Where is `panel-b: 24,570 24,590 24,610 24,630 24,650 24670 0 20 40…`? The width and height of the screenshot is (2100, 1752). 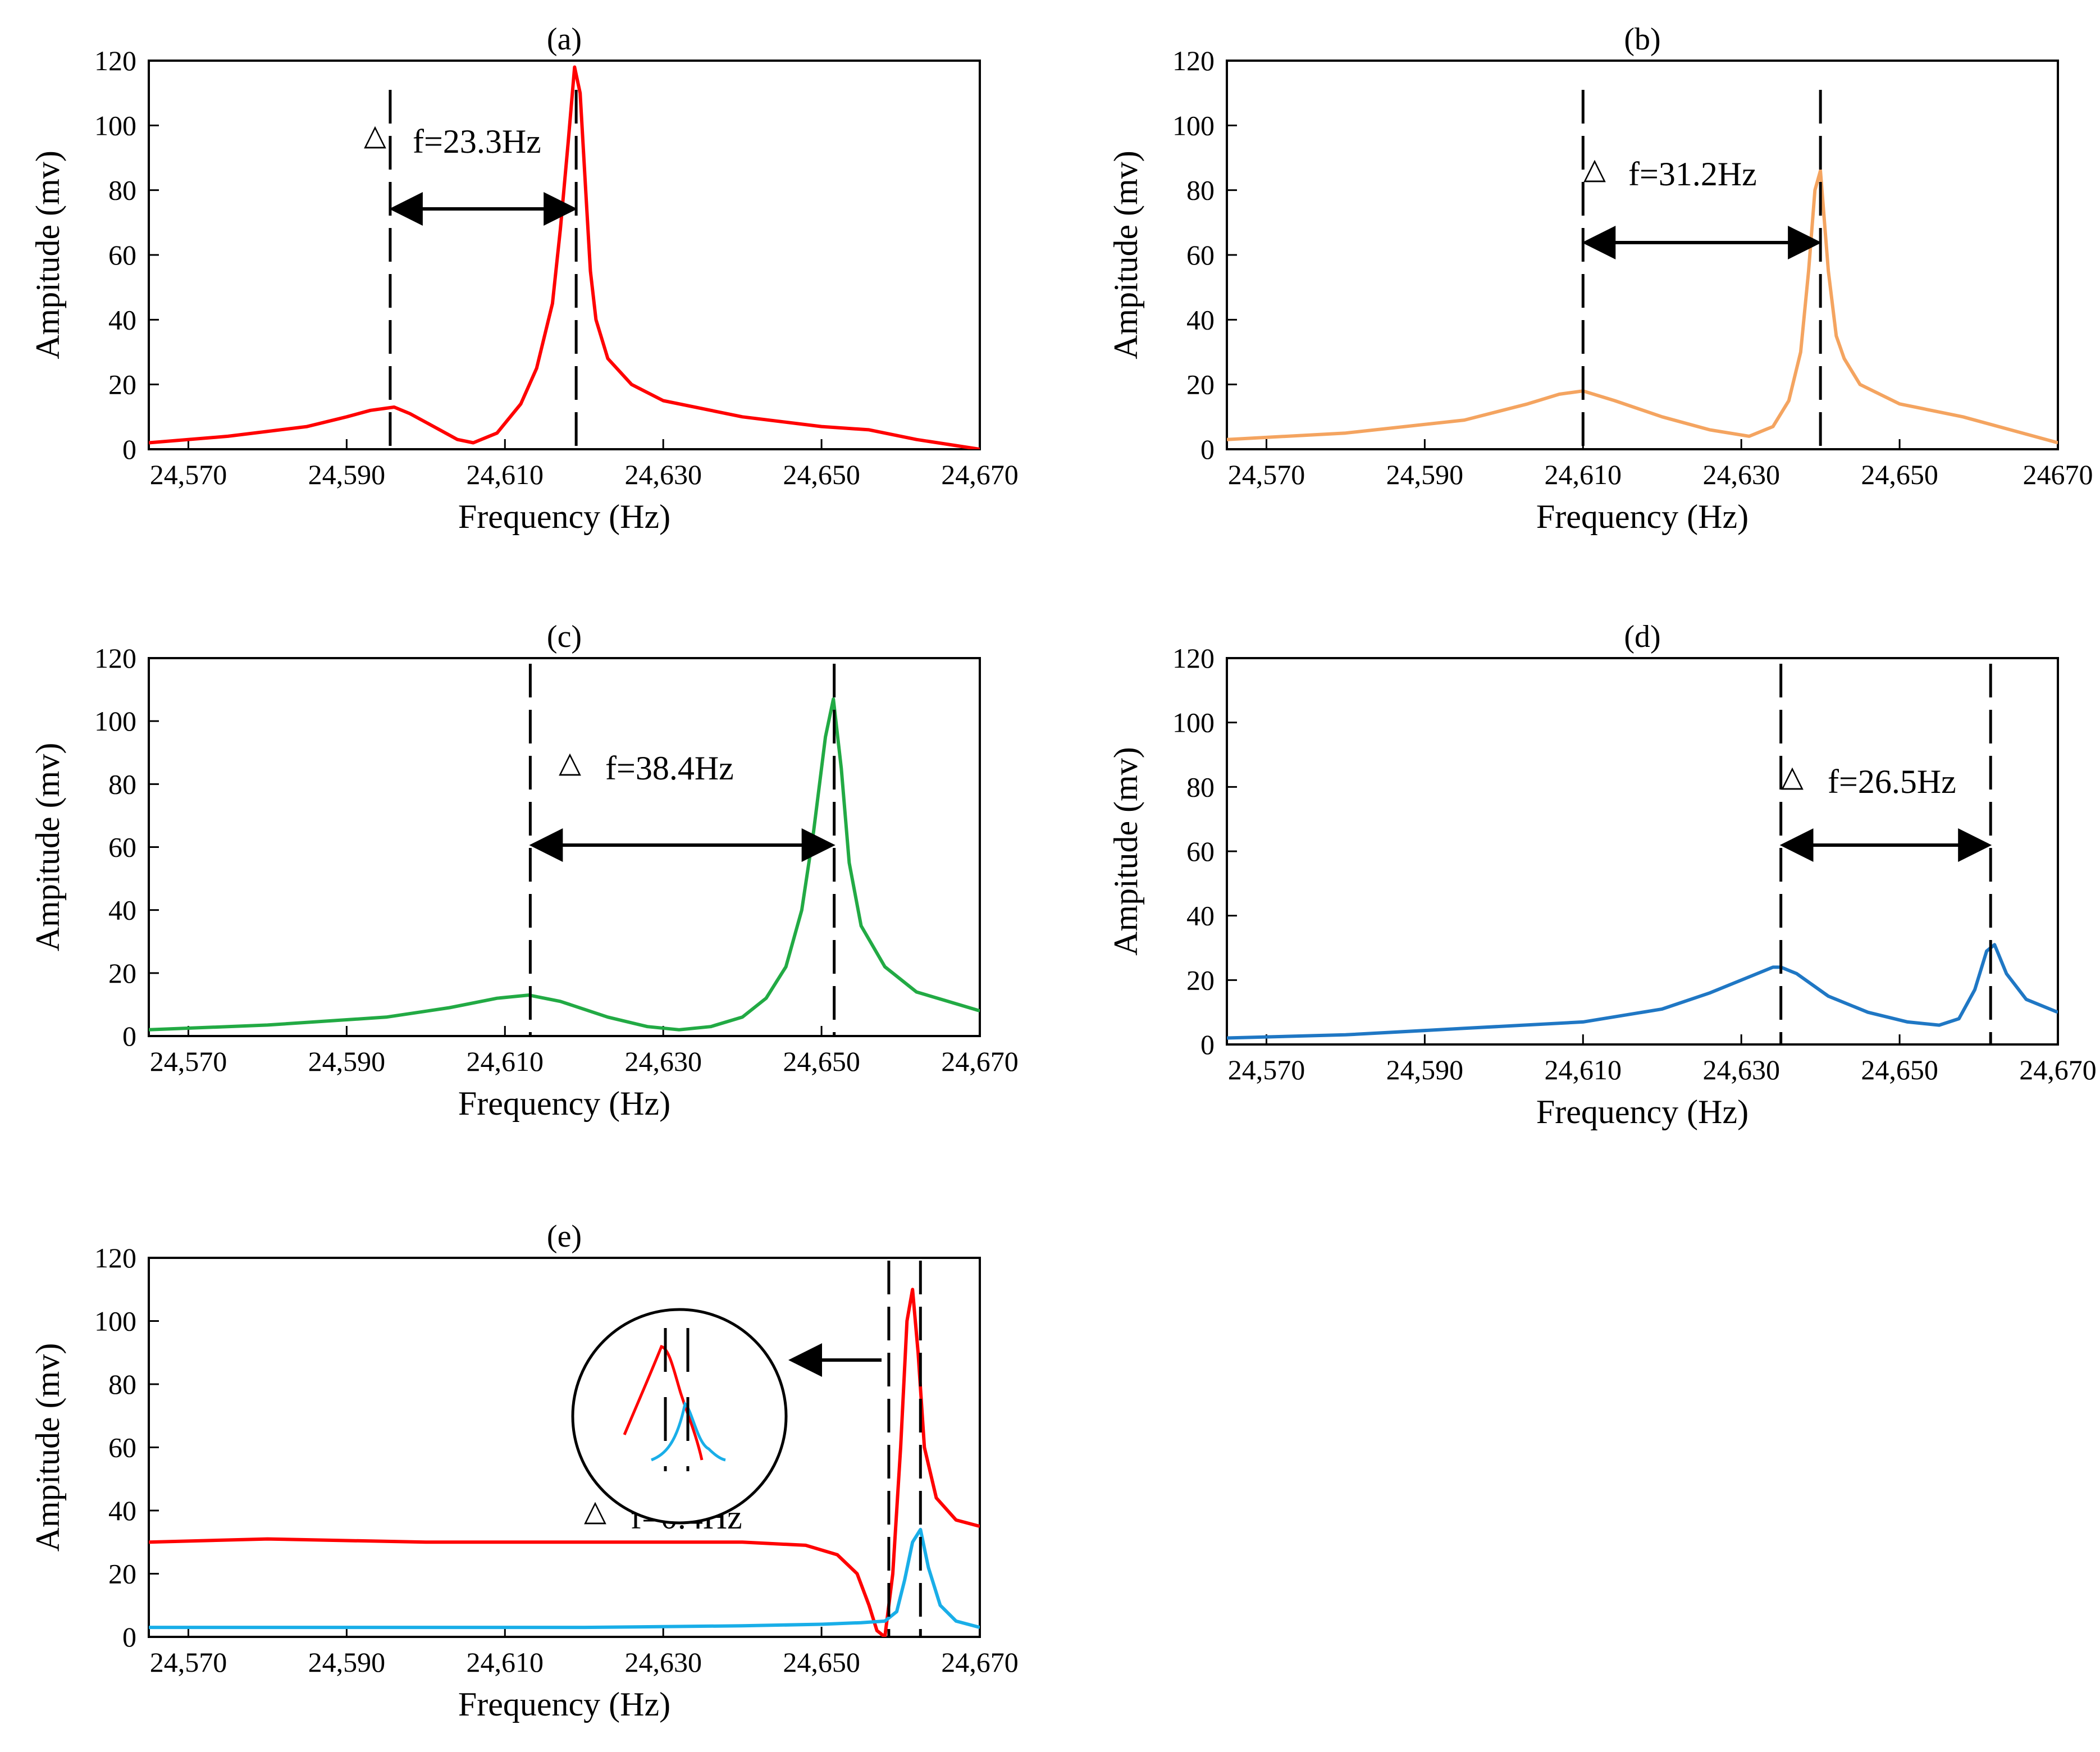 panel-b: 24,570 24,590 24,610 24,630 24,650 24670 0 20 40… is located at coordinates (1600, 278).